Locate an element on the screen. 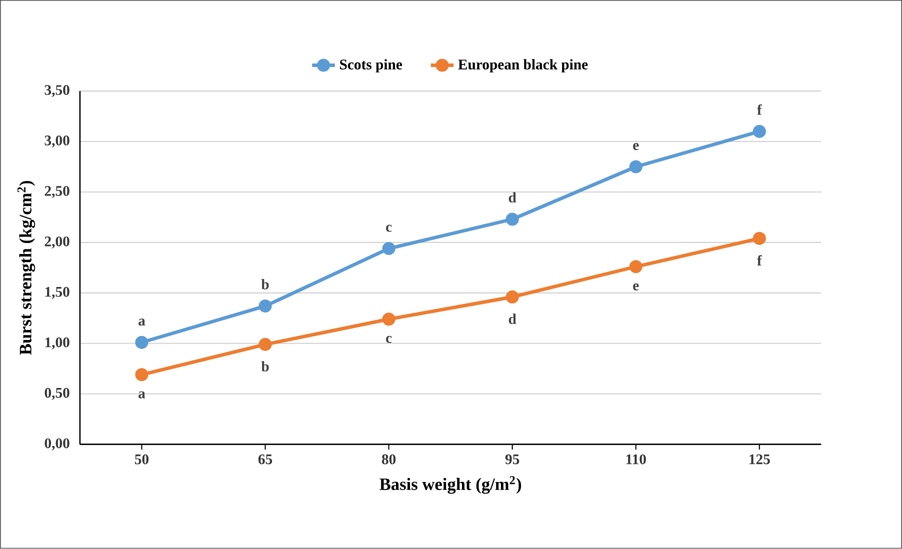 This screenshot has width=902, height=549. y-axis-title: Burst strength (kg/cm$^{2}$) is located at coordinates (26, 268).